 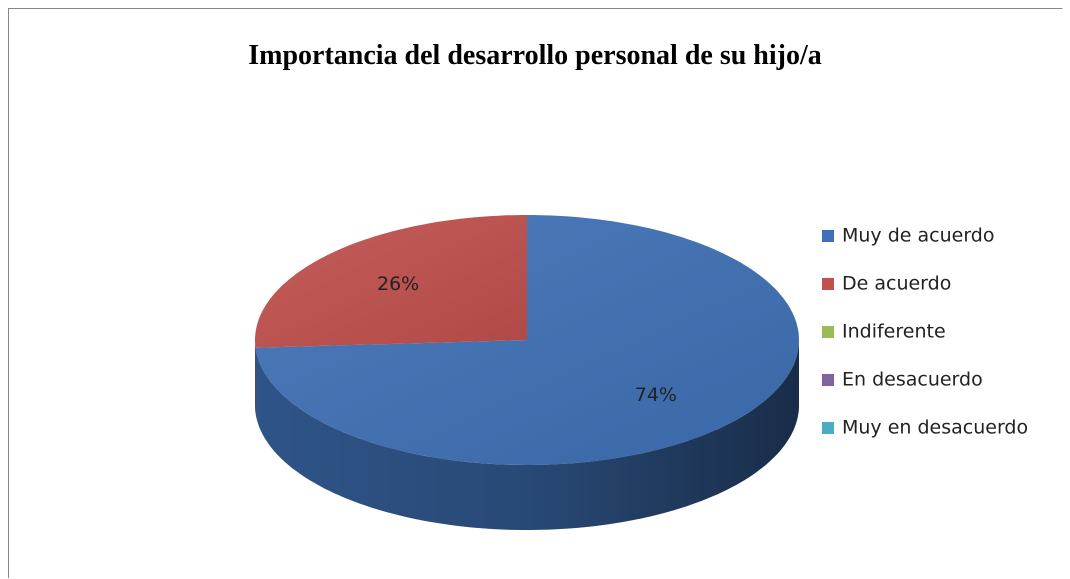 What do you see at coordinates (935, 428) in the screenshot?
I see `legend-label: Muy en desacuerdo` at bounding box center [935, 428].